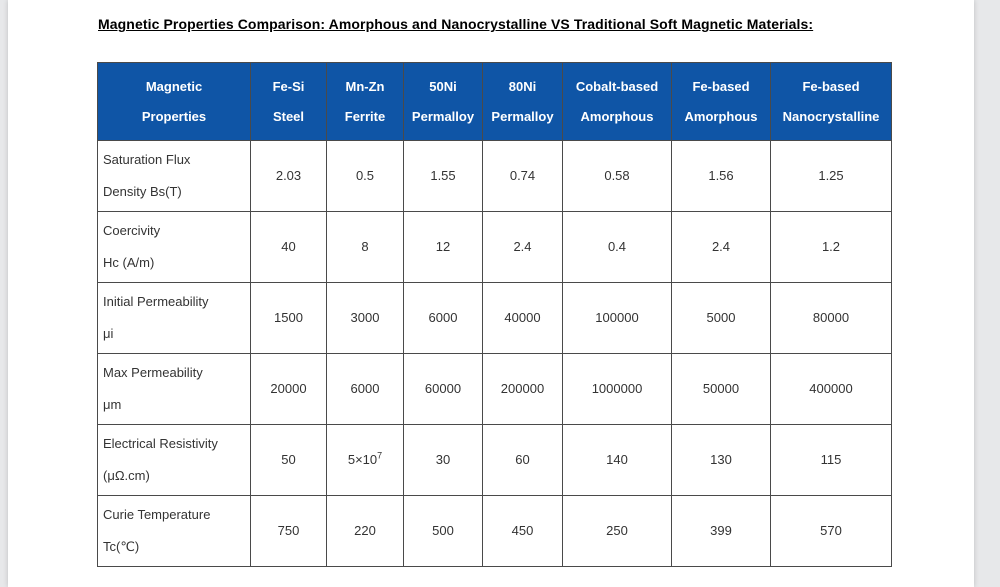 Image resolution: width=1000 pixels, height=587 pixels. I want to click on value-cell: 220, so click(365, 531).